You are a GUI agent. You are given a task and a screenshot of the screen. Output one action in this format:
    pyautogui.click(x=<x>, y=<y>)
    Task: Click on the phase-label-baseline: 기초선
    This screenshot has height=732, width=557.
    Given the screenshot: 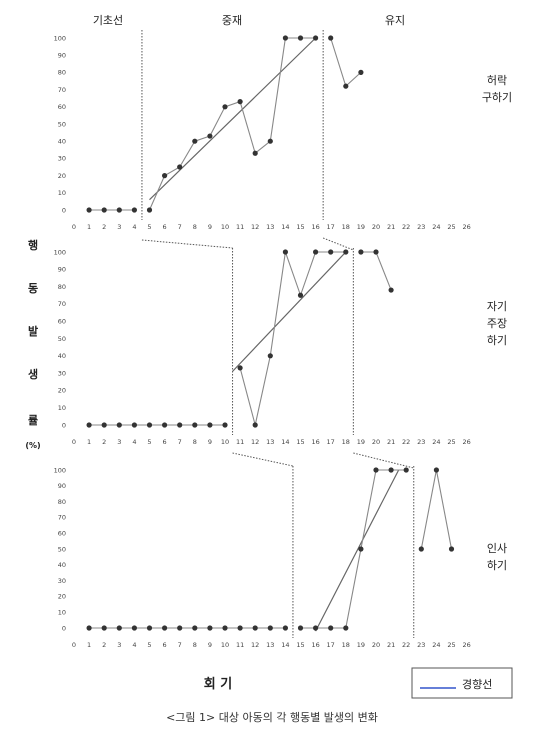 What is the action you would take?
    pyautogui.click(x=108, y=20)
    